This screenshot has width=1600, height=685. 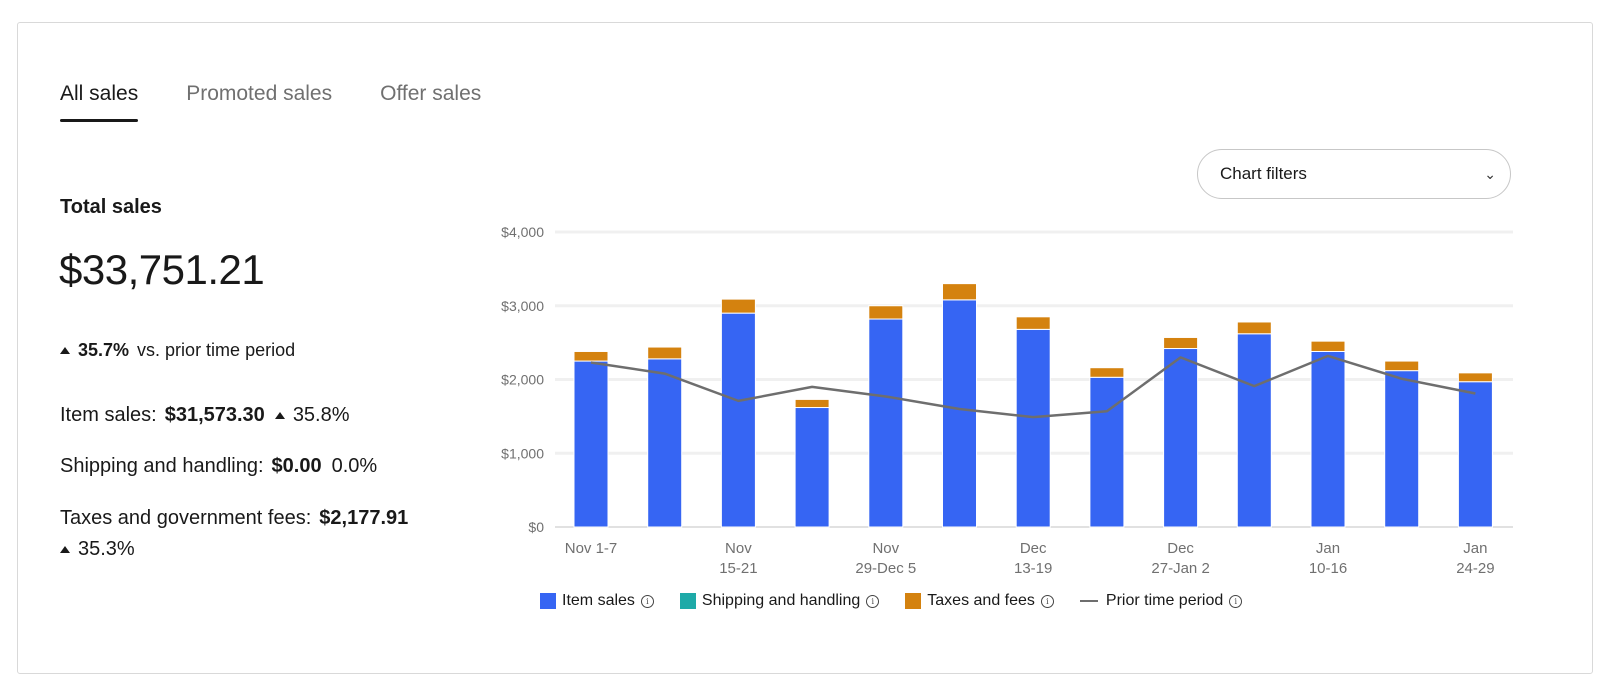 What do you see at coordinates (885, 568) in the screenshot?
I see `x-tick-label: 29-Dec 5` at bounding box center [885, 568].